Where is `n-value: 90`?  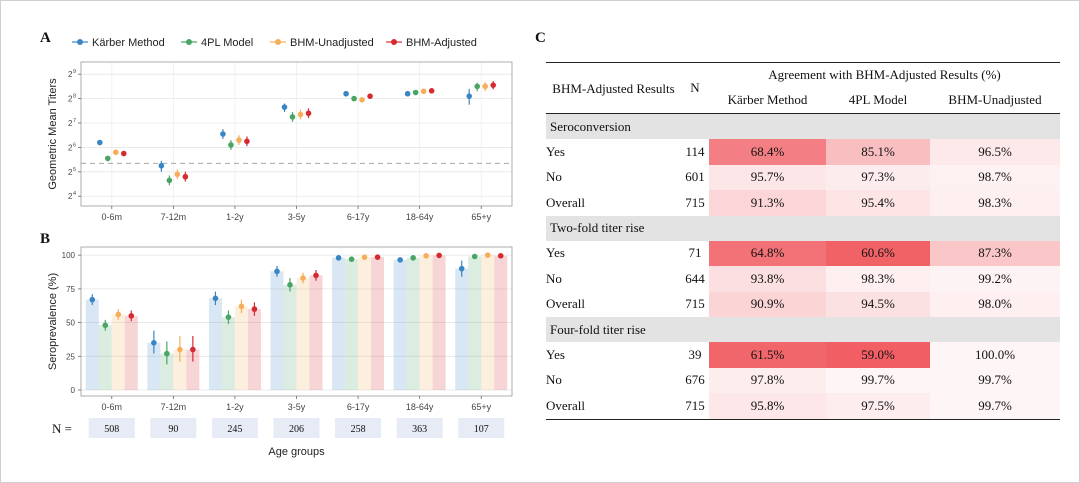 n-value: 90 is located at coordinates (173, 429).